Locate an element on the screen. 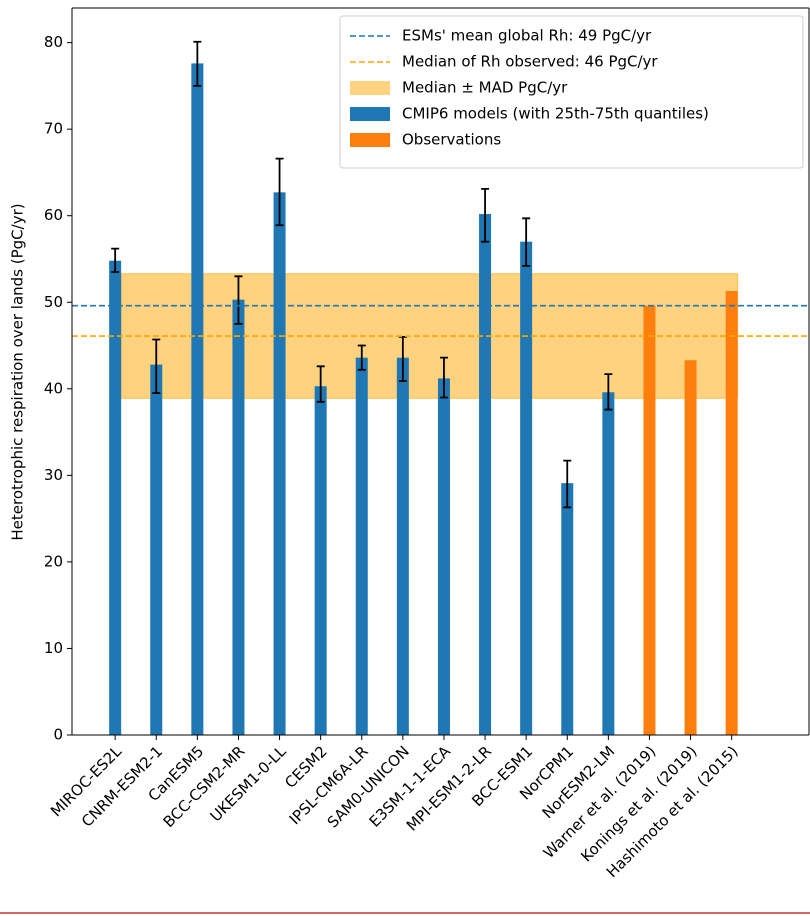 Image resolution: width=810 pixels, height=917 pixels. legend-label: Median ± MAD PgC/yr is located at coordinates (485, 88).